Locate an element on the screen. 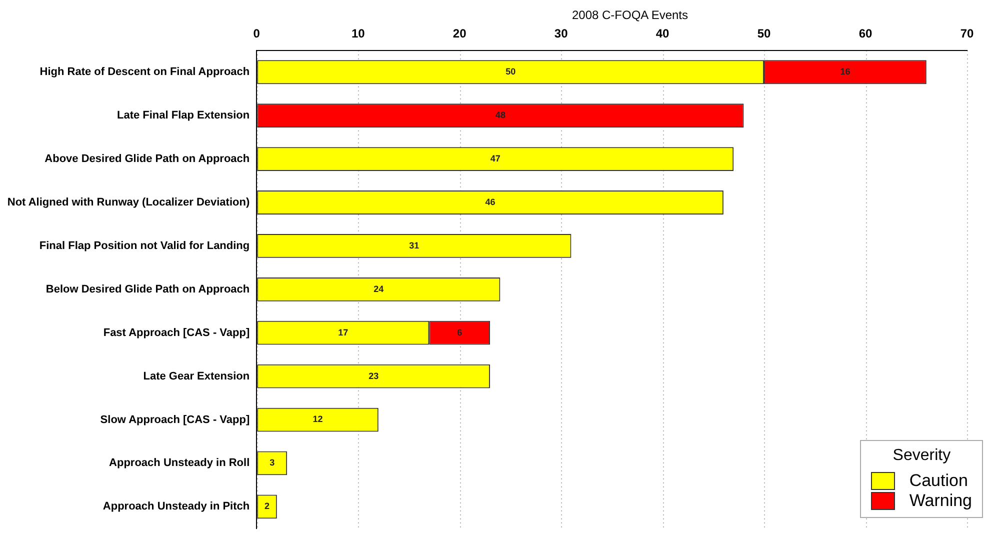 Image resolution: width=987 pixels, height=538 pixels. x-tick-label: 40 is located at coordinates (663, 33).